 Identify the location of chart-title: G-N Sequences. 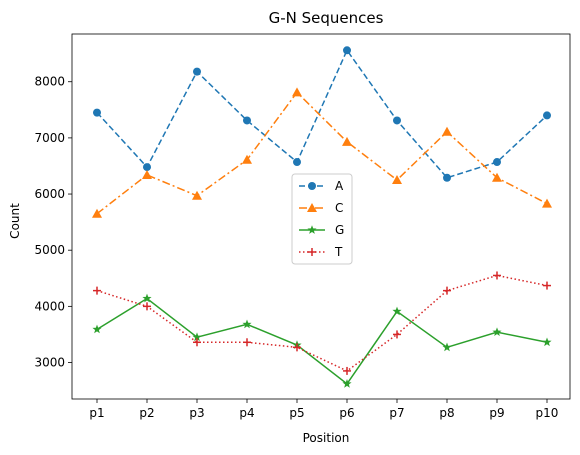
(326, 18).